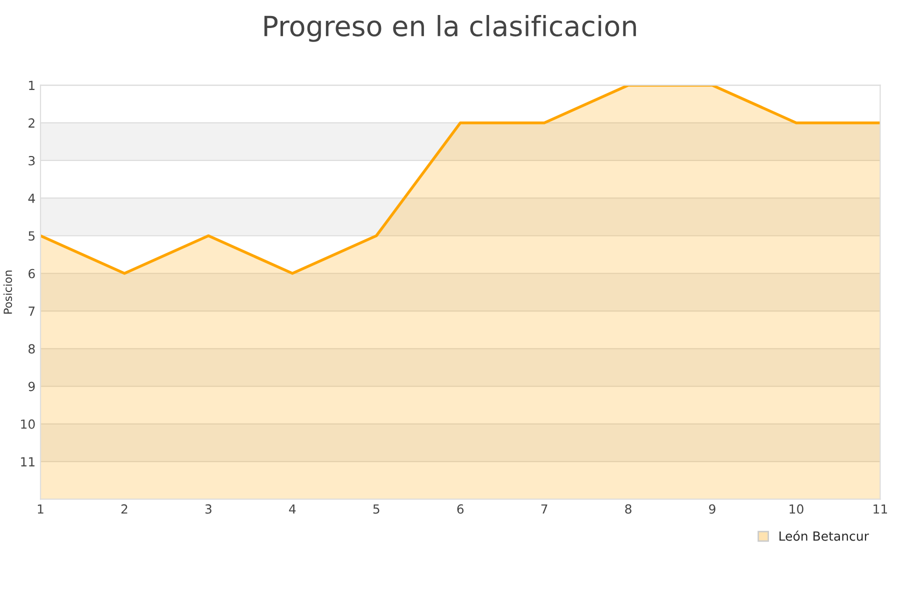 This screenshot has height=600, width=900. I want to click on chart-title: Progreso en la clasificacion, so click(450, 28).